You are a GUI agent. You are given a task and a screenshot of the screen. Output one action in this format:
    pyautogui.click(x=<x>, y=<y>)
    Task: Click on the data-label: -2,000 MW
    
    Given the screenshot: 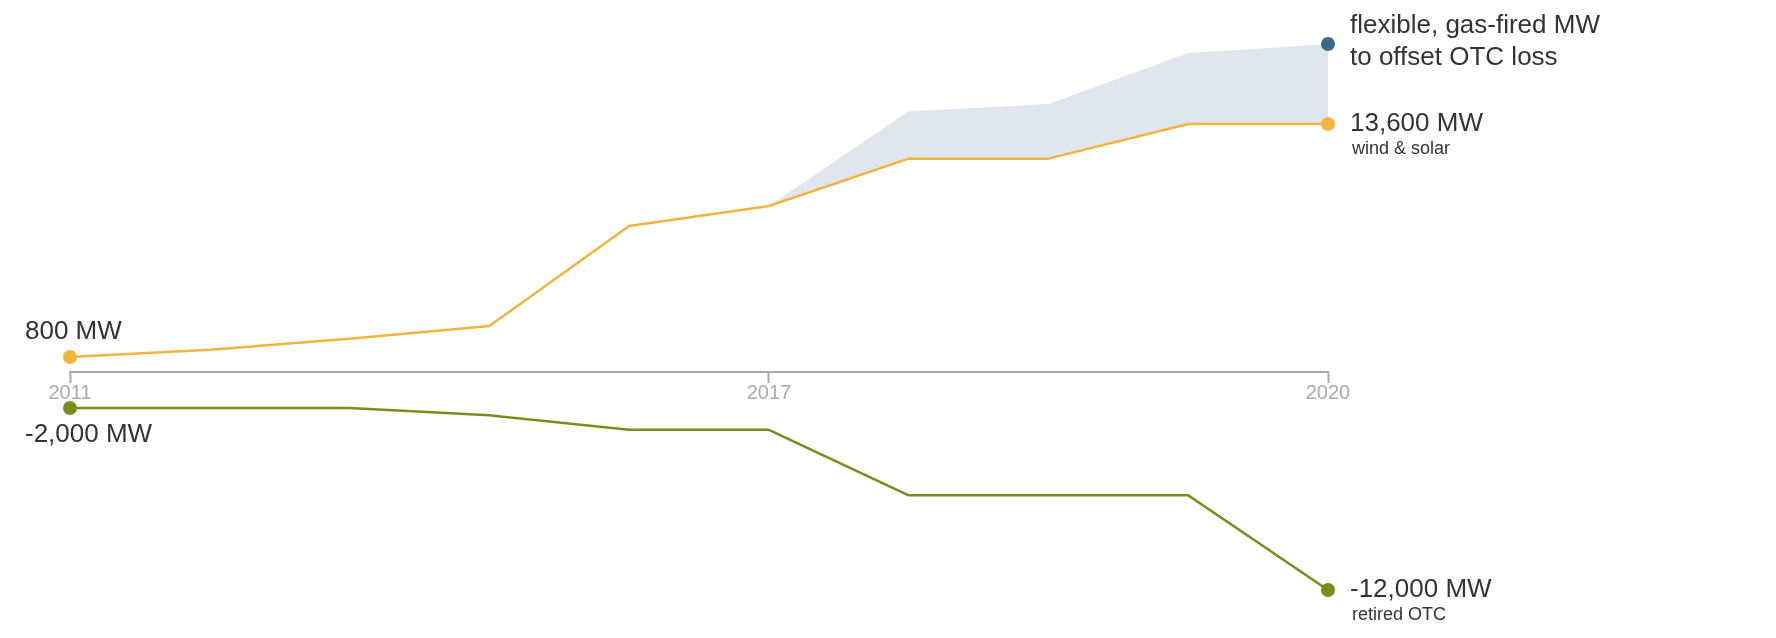 What is the action you would take?
    pyautogui.click(x=89, y=433)
    